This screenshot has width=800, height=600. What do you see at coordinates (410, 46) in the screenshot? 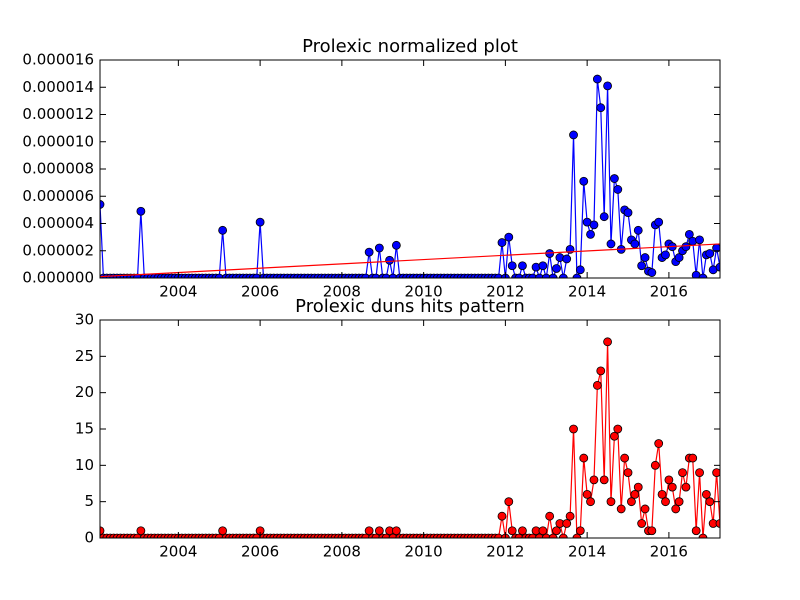
I see `chart-title: Prolexic normalized plot` at bounding box center [410, 46].